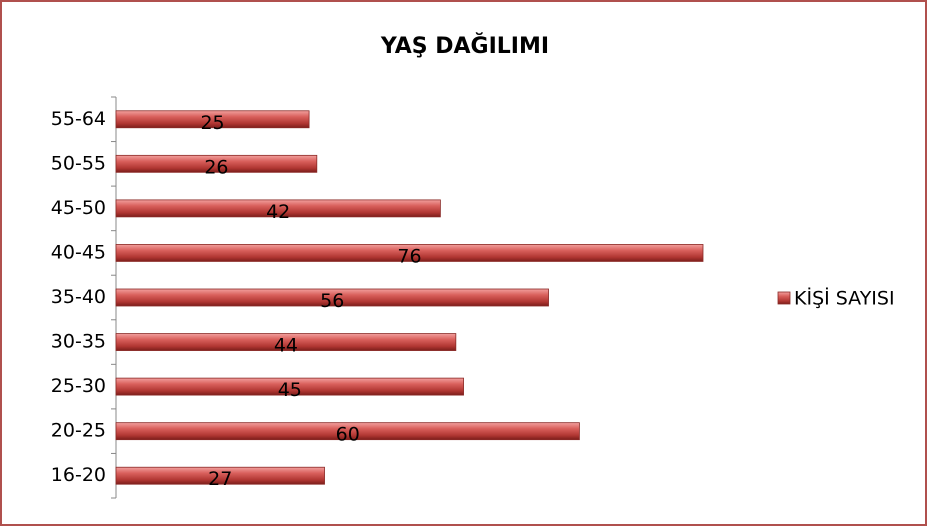 Image resolution: width=927 pixels, height=526 pixels. Describe the element at coordinates (348, 435) in the screenshot. I see `data-label: 60` at that location.